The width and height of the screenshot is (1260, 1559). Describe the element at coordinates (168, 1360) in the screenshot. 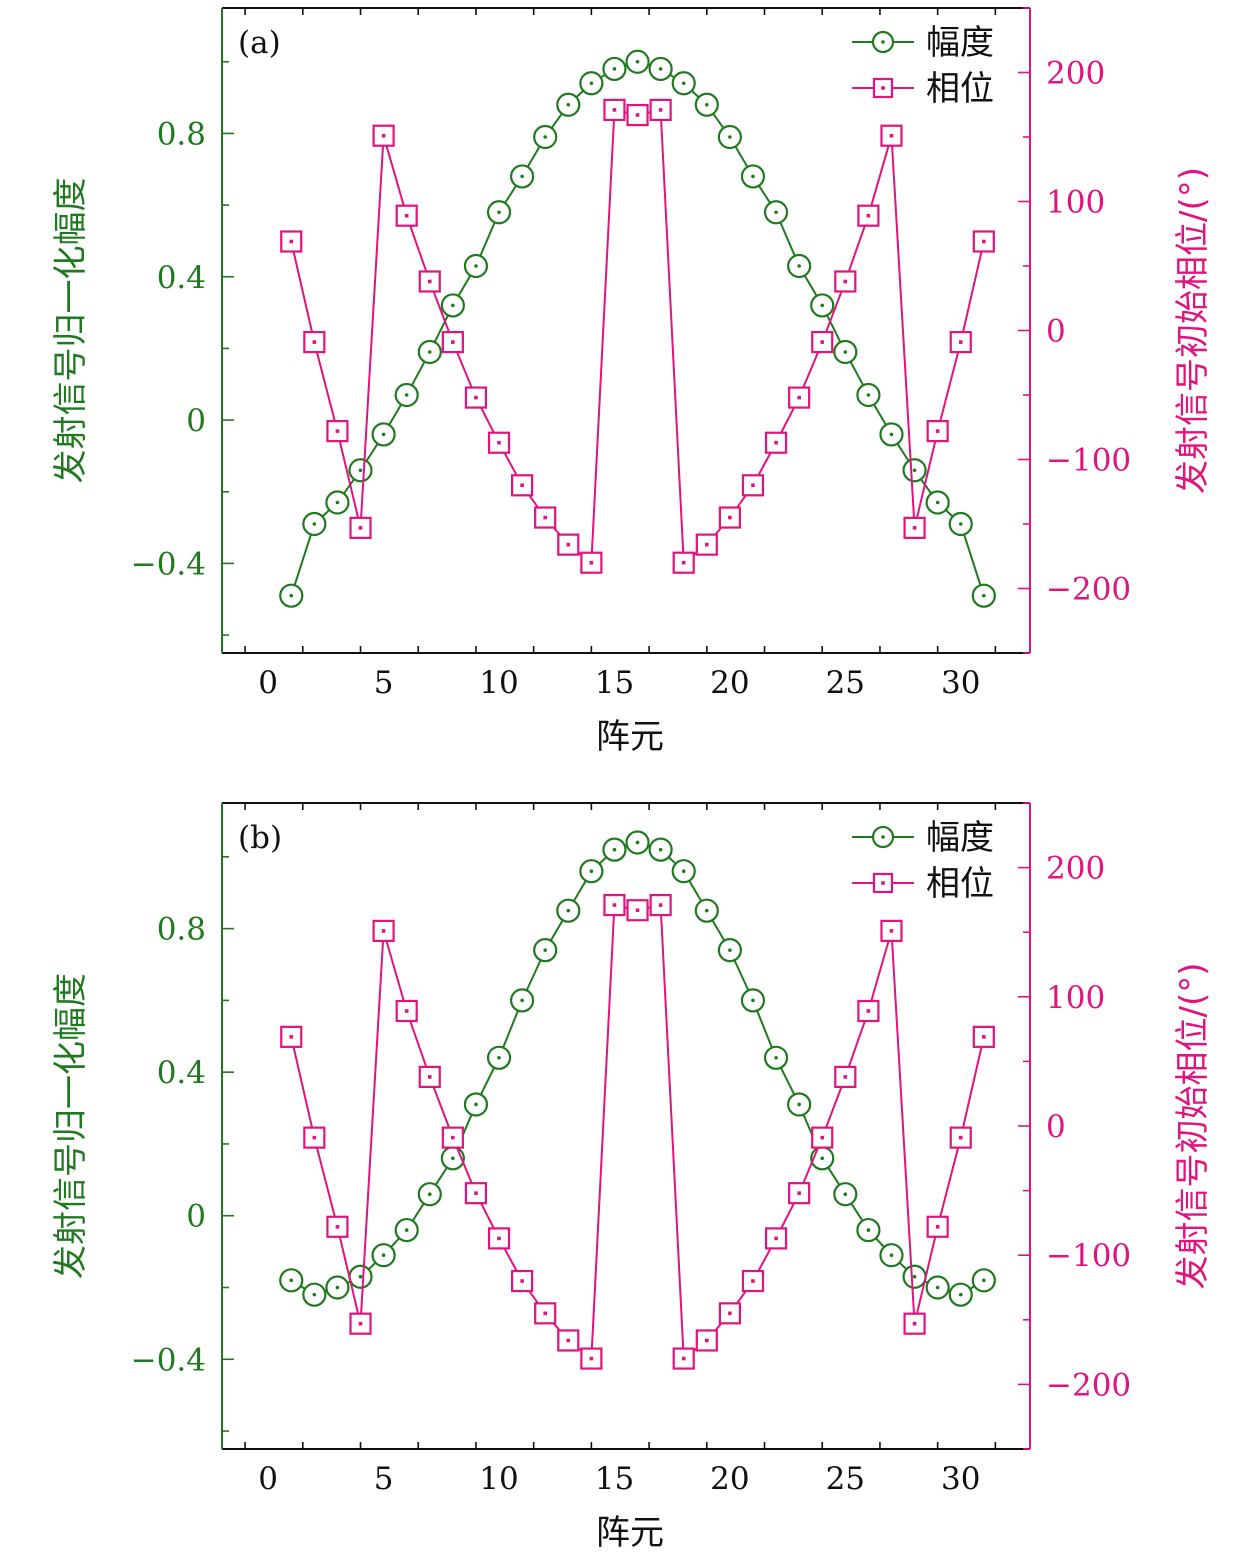

I see `left-tick-label: −0.4` at that location.